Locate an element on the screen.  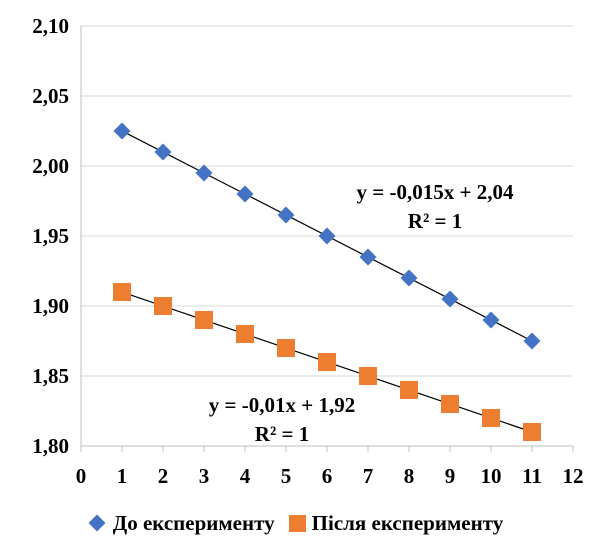
y-tick-label: 2,05 is located at coordinates (50, 96).